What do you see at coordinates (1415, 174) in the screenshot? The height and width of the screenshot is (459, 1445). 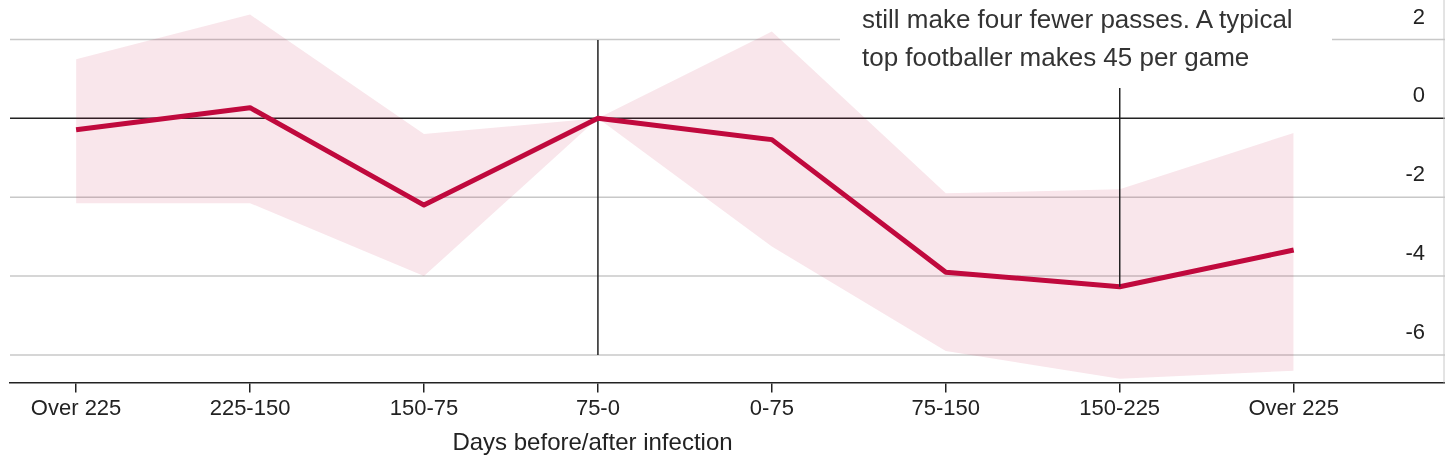 I see `y-tick-label: -2` at bounding box center [1415, 174].